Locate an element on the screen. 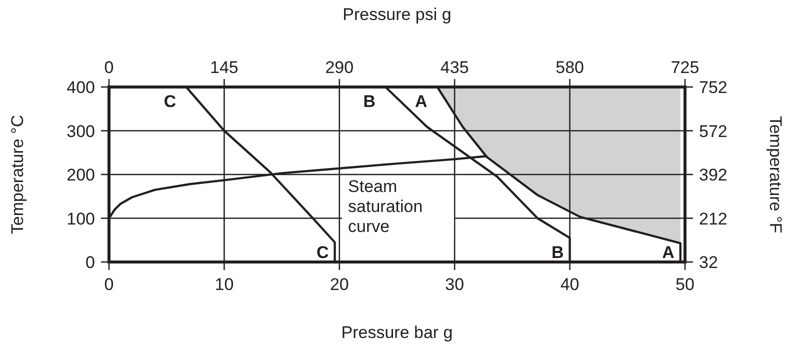 The width and height of the screenshot is (792, 346). y2-tick-label: 32 is located at coordinates (708, 262).